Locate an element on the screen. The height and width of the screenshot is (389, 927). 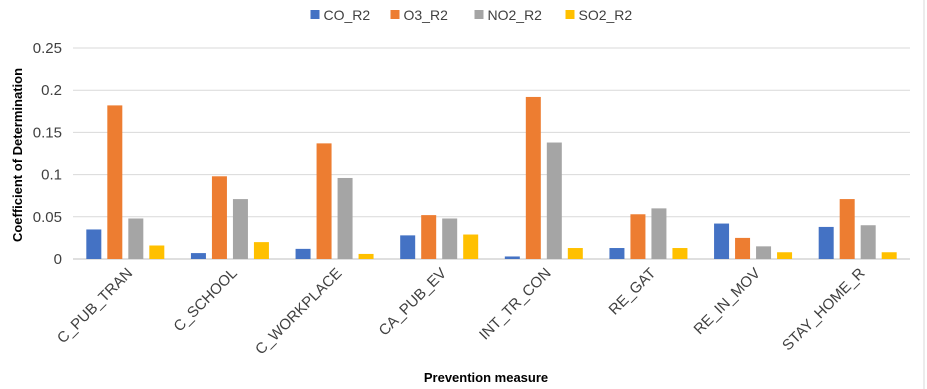
x-tick-label: CA_PUB_EV is located at coordinates (413, 302).